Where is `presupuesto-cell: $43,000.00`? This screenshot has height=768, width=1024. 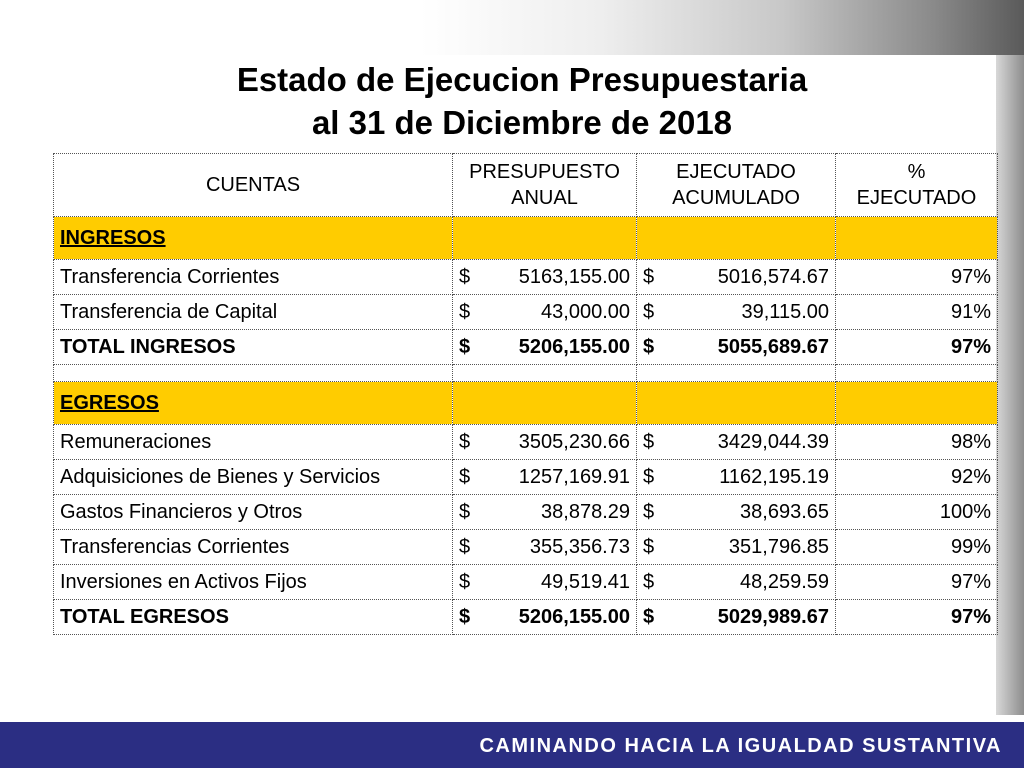 presupuesto-cell: $43,000.00 is located at coordinates (544, 312).